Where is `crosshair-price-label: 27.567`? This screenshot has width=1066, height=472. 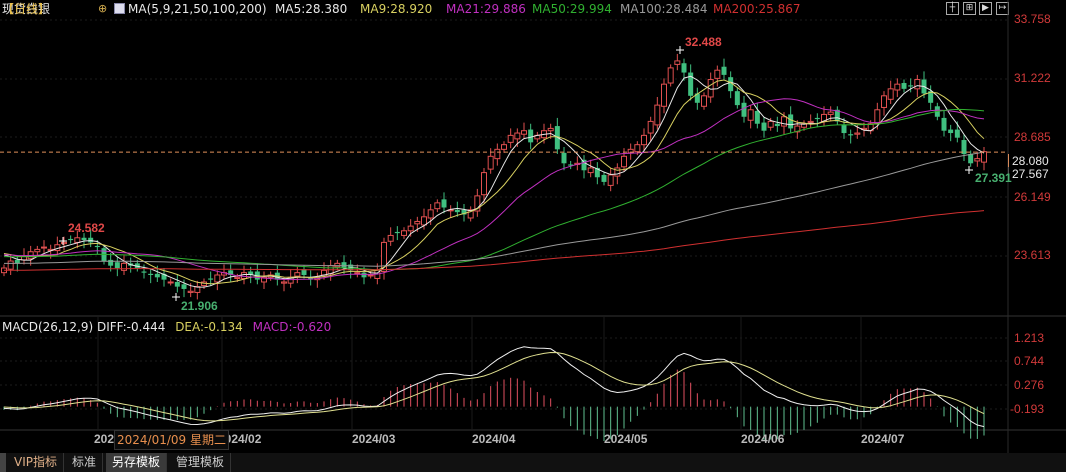 crosshair-price-label: 27.567 is located at coordinates (1037, 174).